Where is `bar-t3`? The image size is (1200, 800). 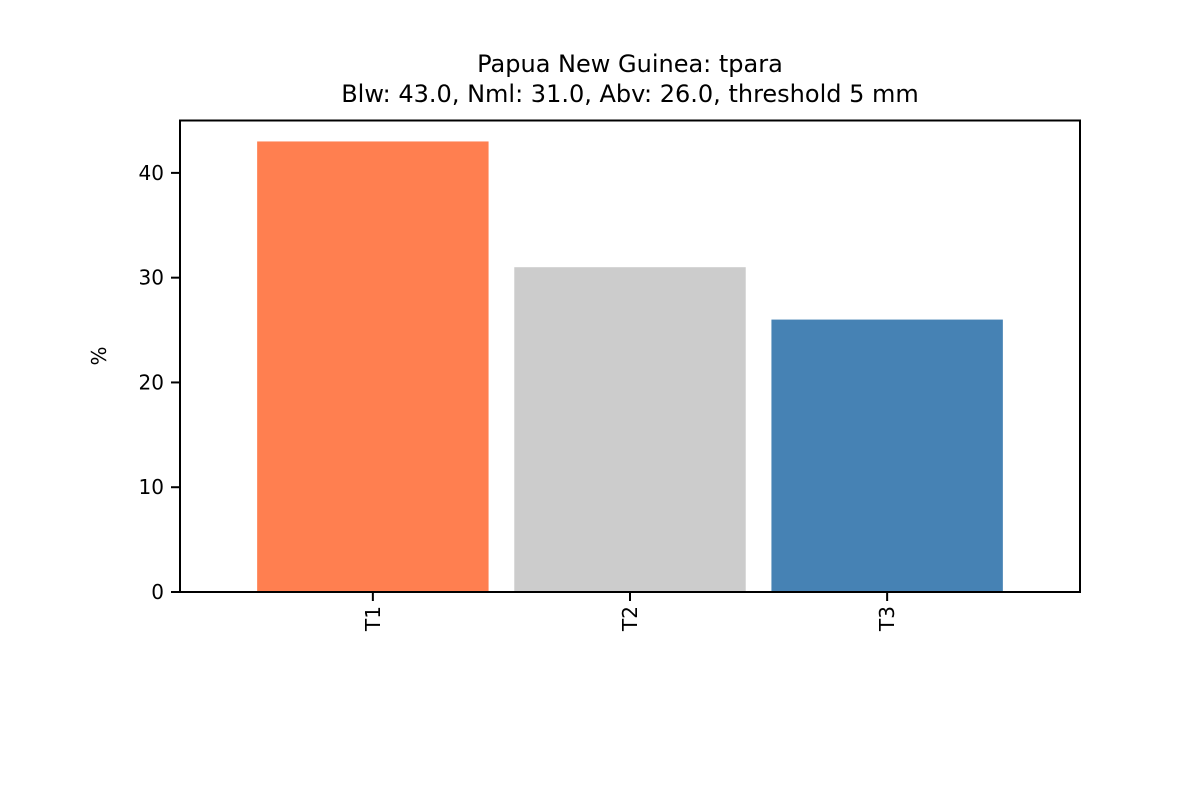 bar-t3 is located at coordinates (887, 455).